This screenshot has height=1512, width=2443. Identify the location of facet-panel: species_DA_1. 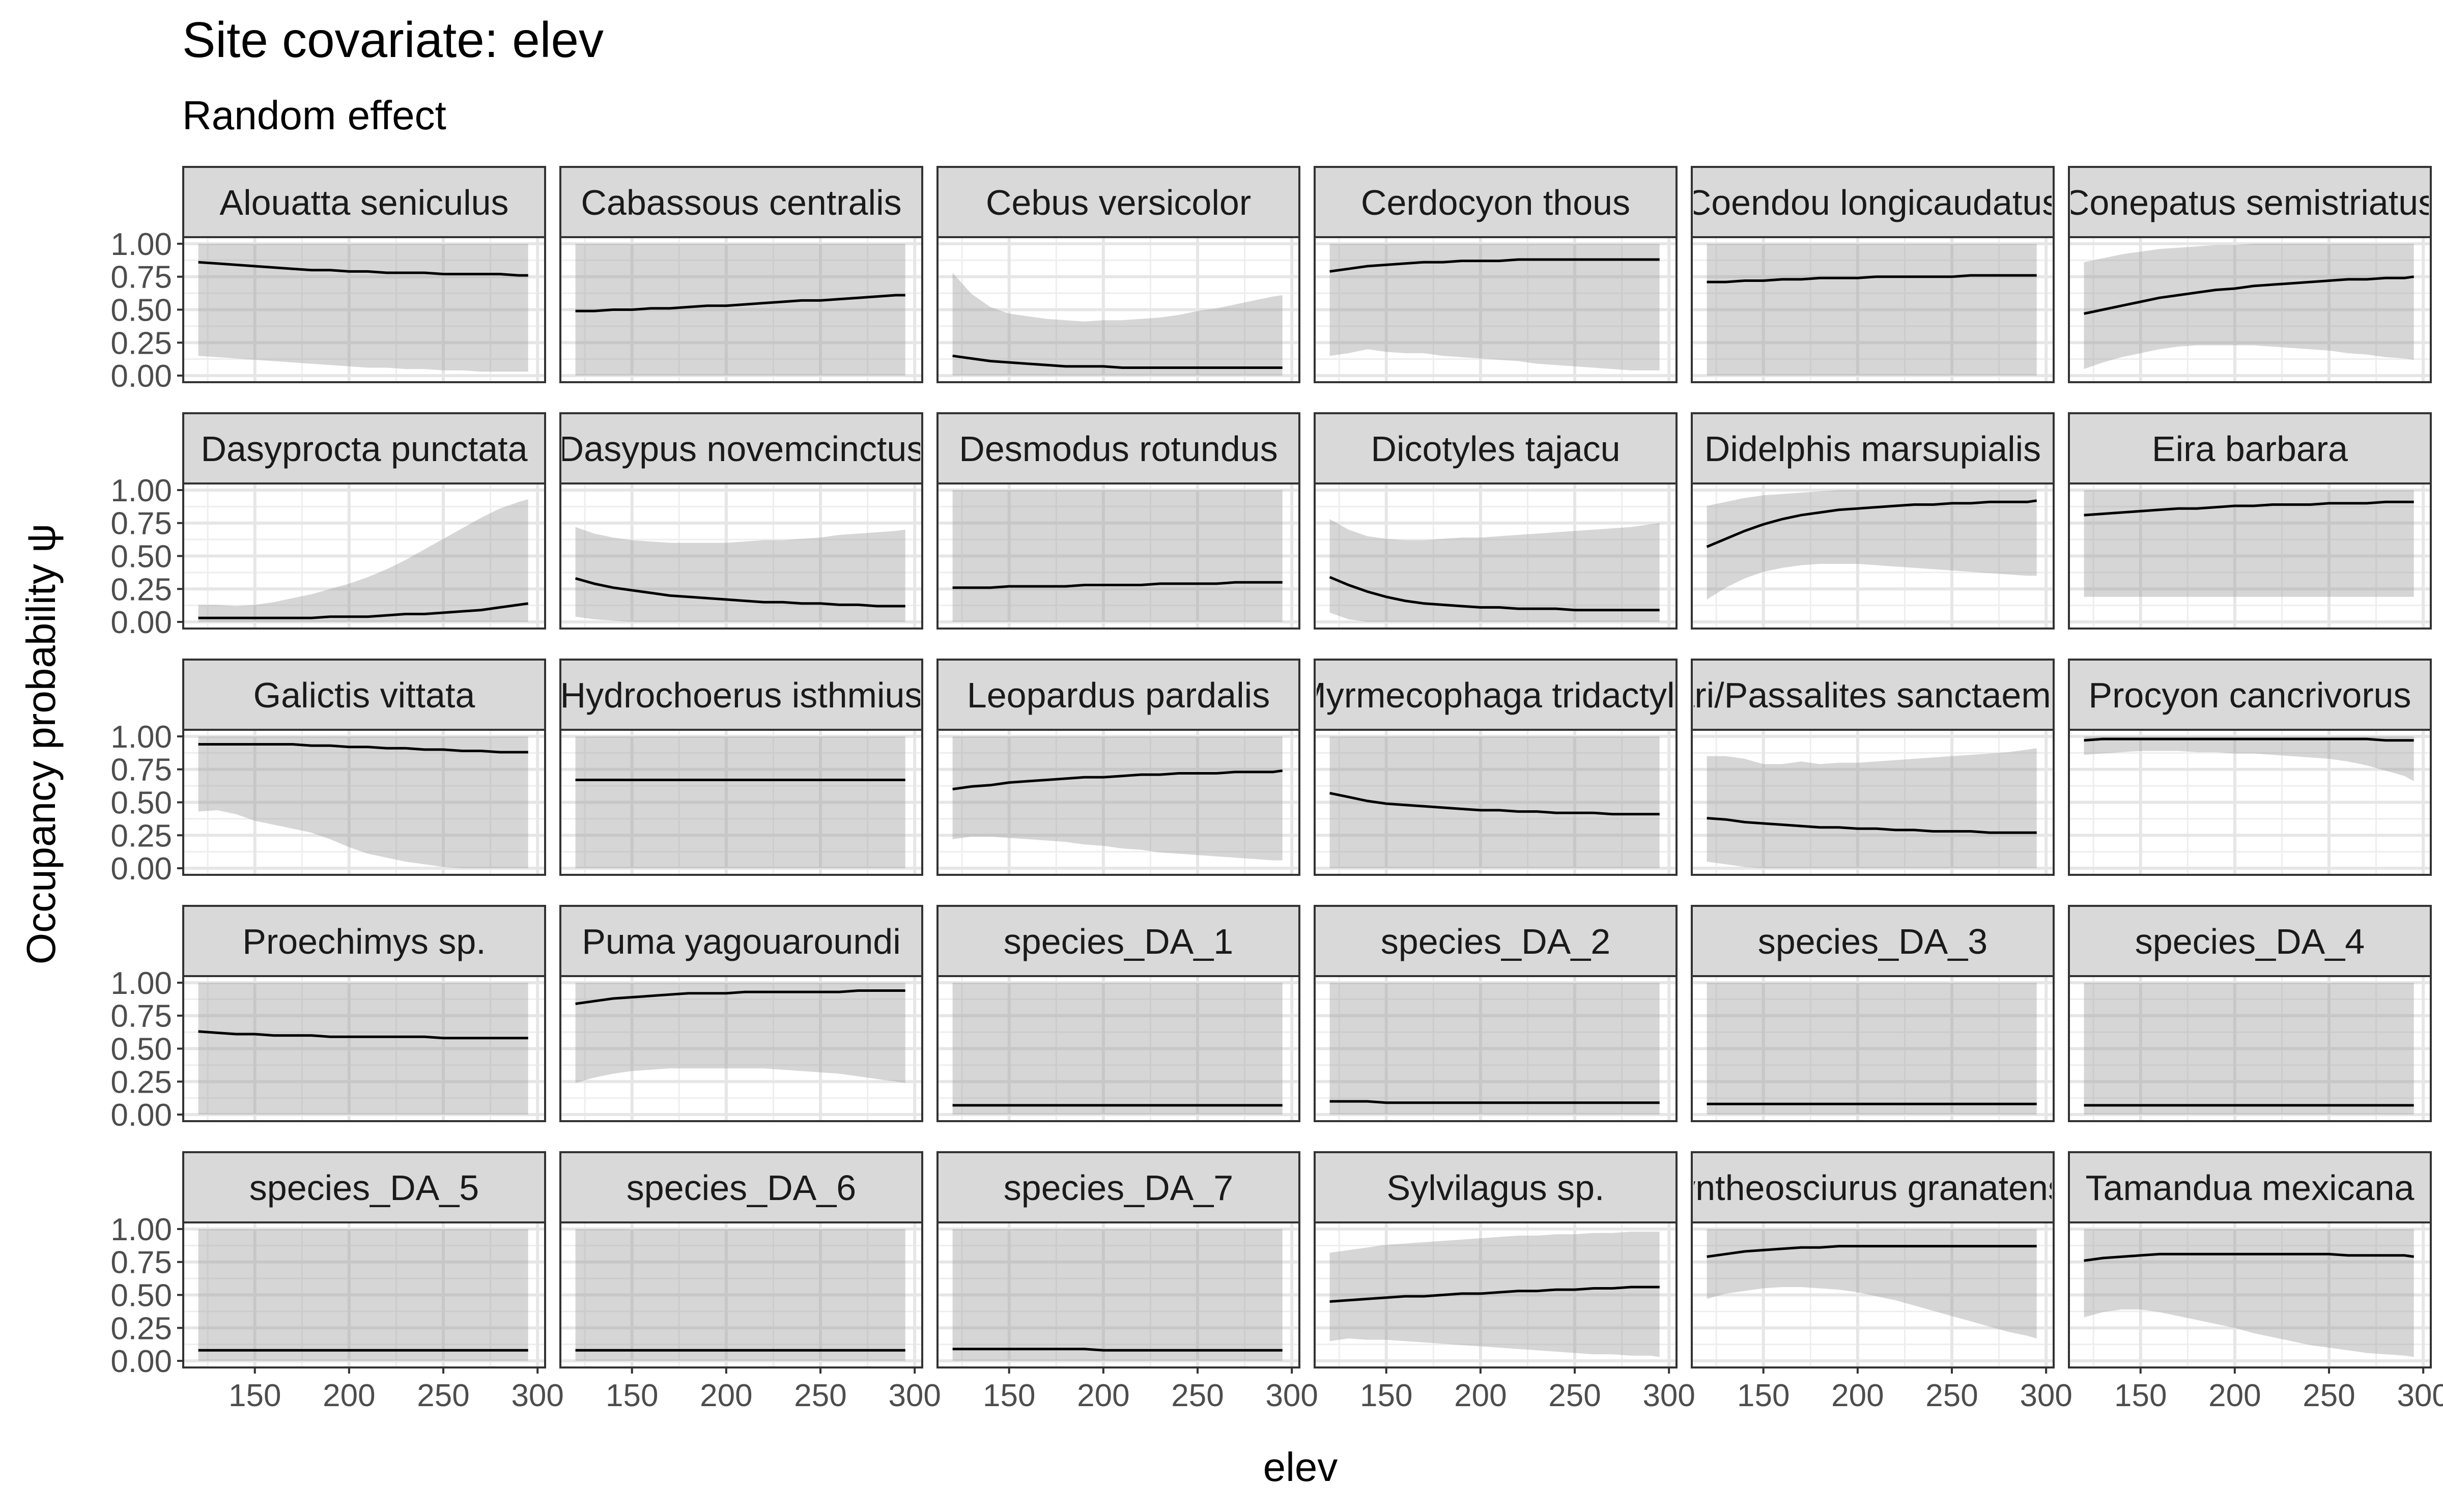
(1118, 1014).